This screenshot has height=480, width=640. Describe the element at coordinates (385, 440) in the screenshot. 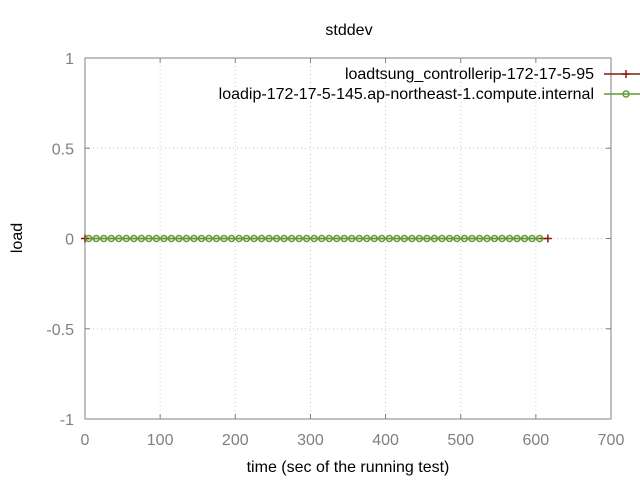

I see `x-tick-label: 400` at that location.